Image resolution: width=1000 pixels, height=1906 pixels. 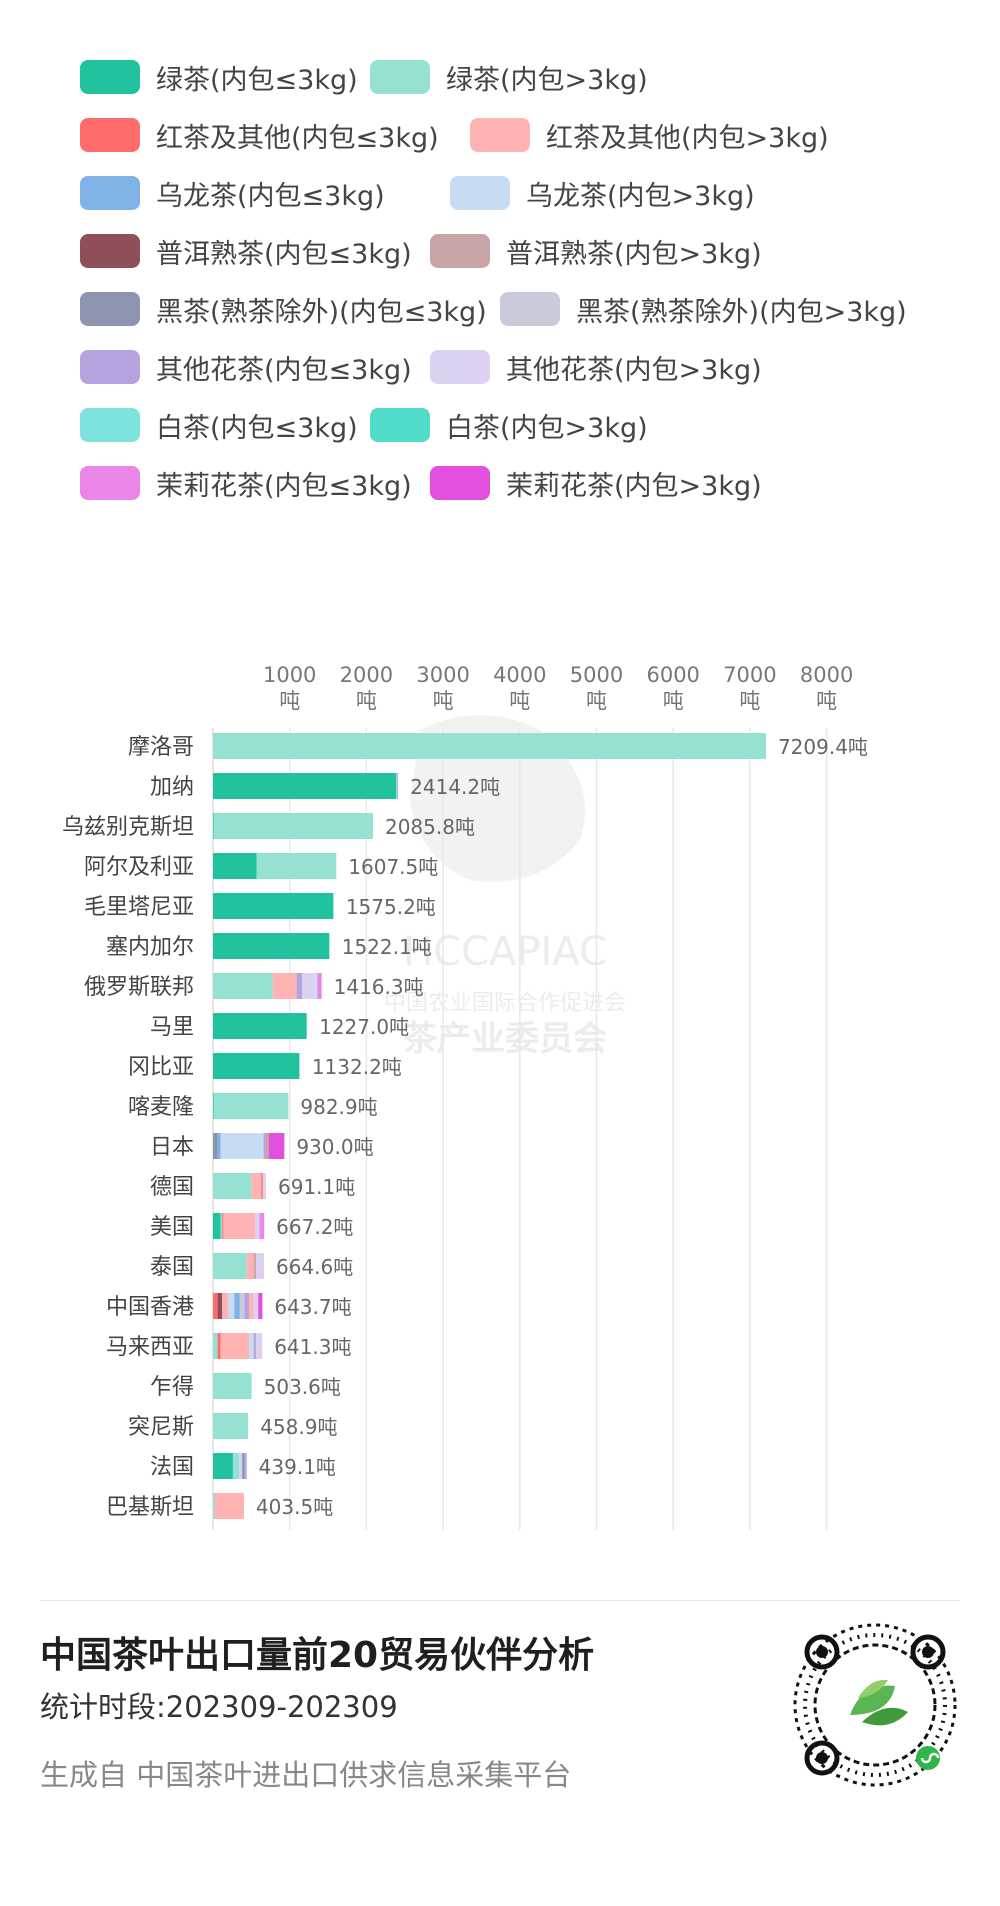 I want to click on x-tick-label: 2000, so click(x=366, y=675).